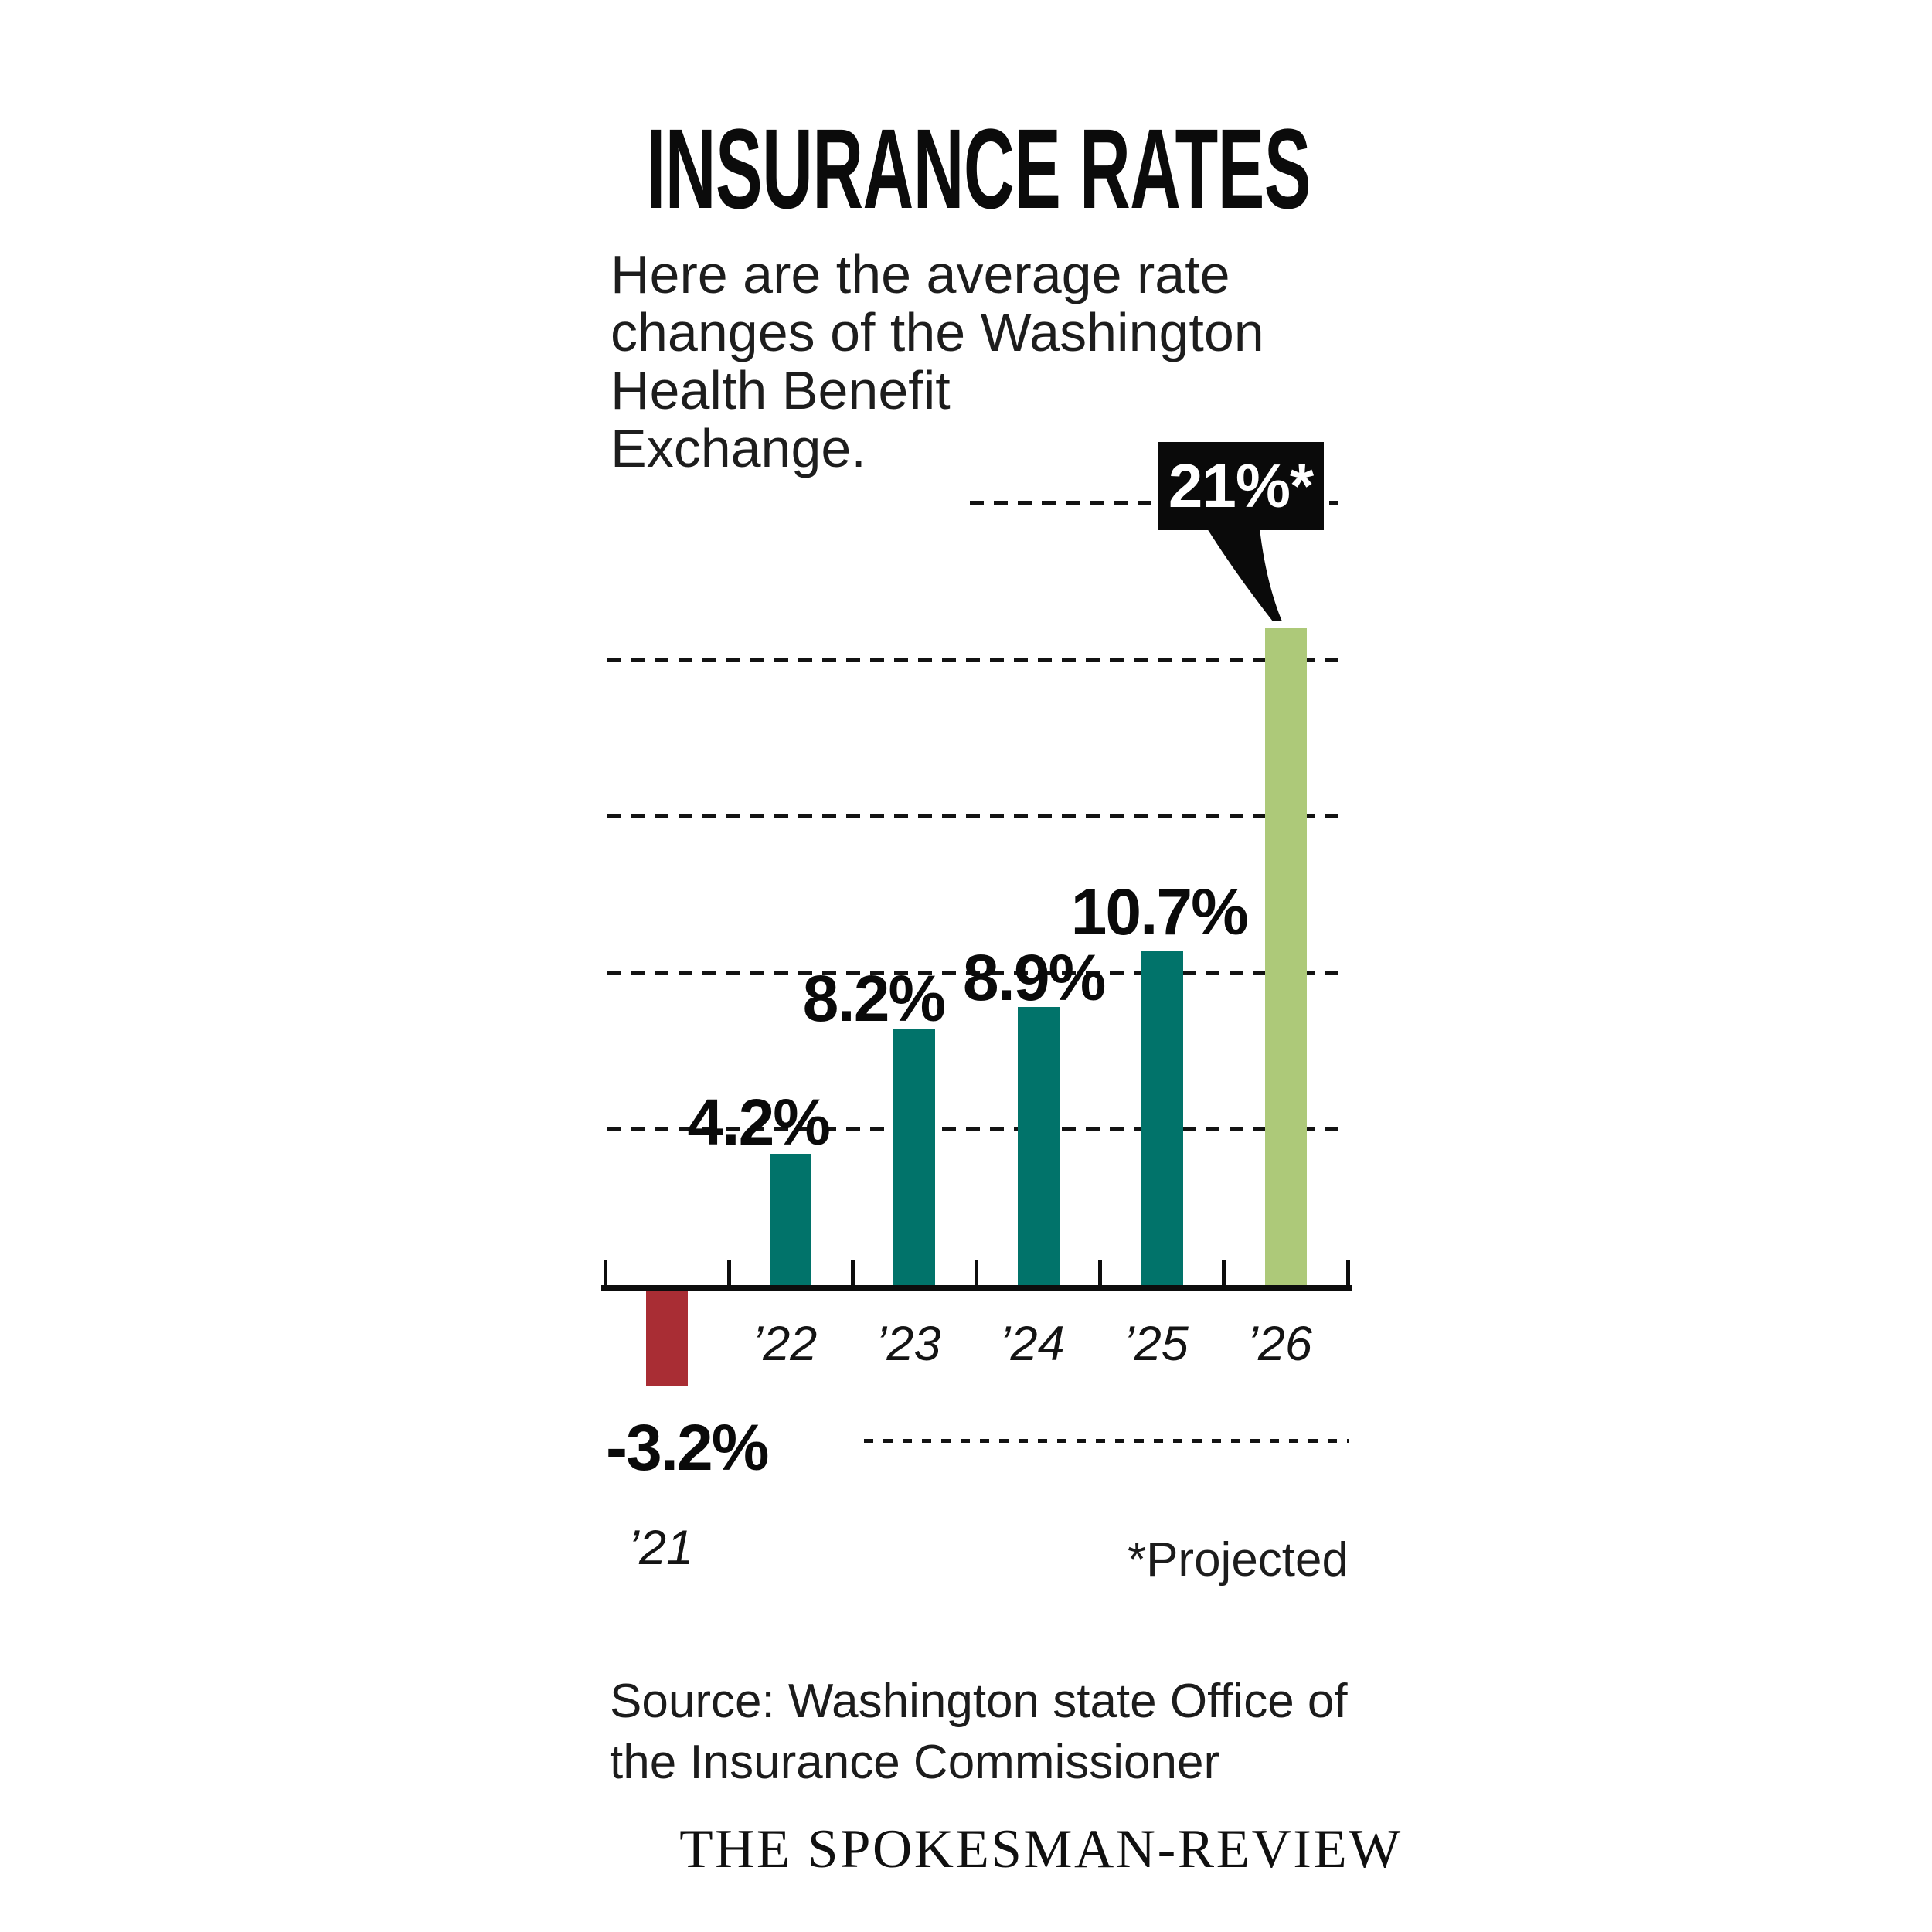  Describe the element at coordinates (759, 1121) in the screenshot. I see `value-label-22: 4.2%` at that location.